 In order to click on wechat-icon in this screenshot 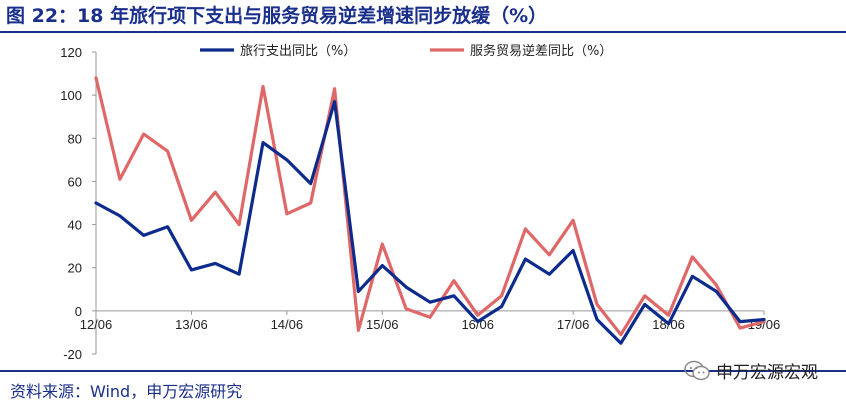, I will do `click(697, 370)`.